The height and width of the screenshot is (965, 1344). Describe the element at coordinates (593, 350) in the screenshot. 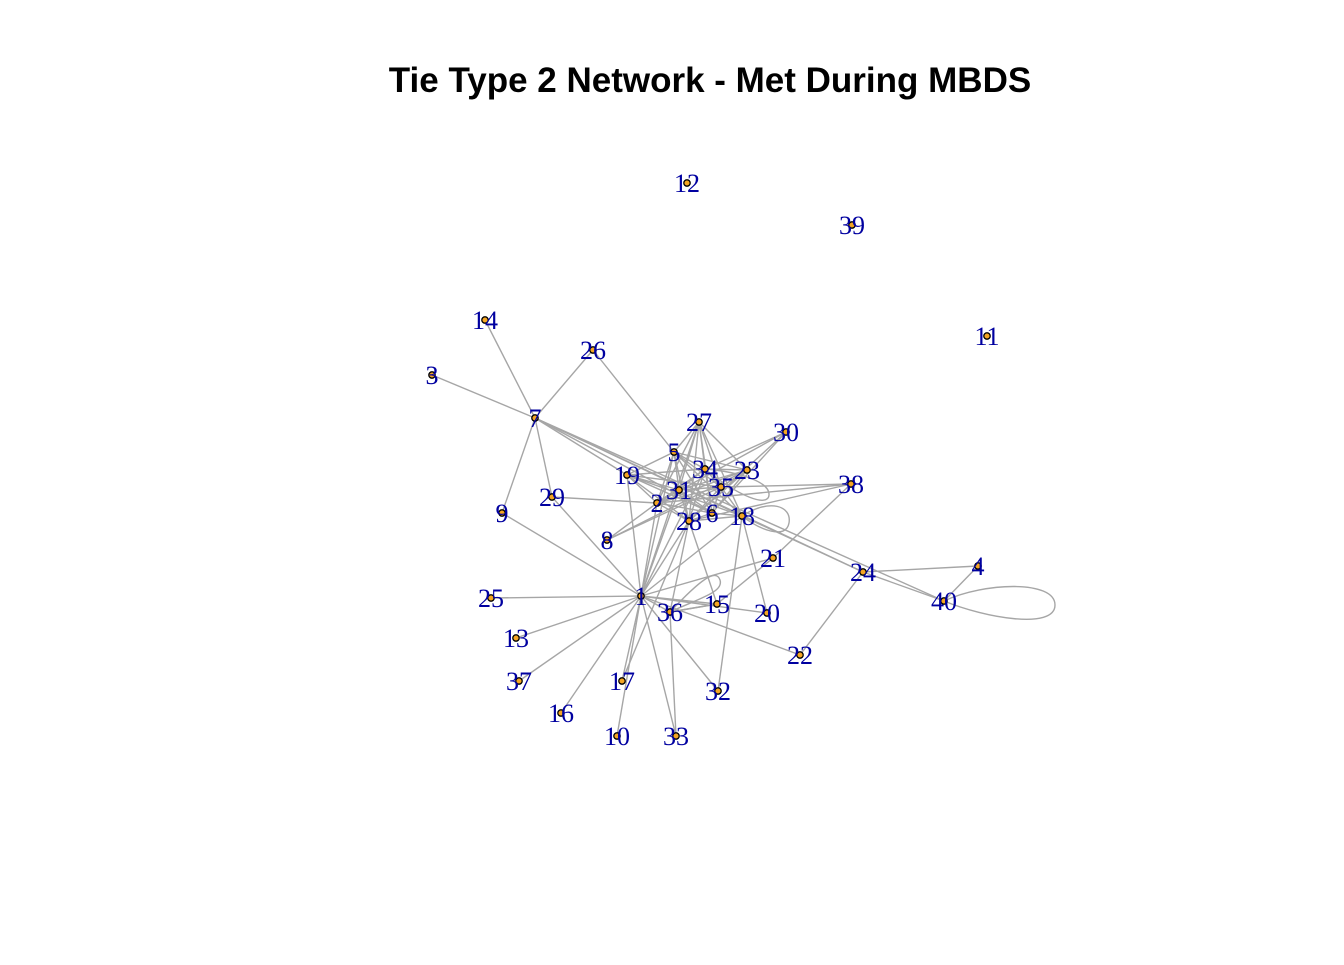

I see `node-label-26: 26` at that location.